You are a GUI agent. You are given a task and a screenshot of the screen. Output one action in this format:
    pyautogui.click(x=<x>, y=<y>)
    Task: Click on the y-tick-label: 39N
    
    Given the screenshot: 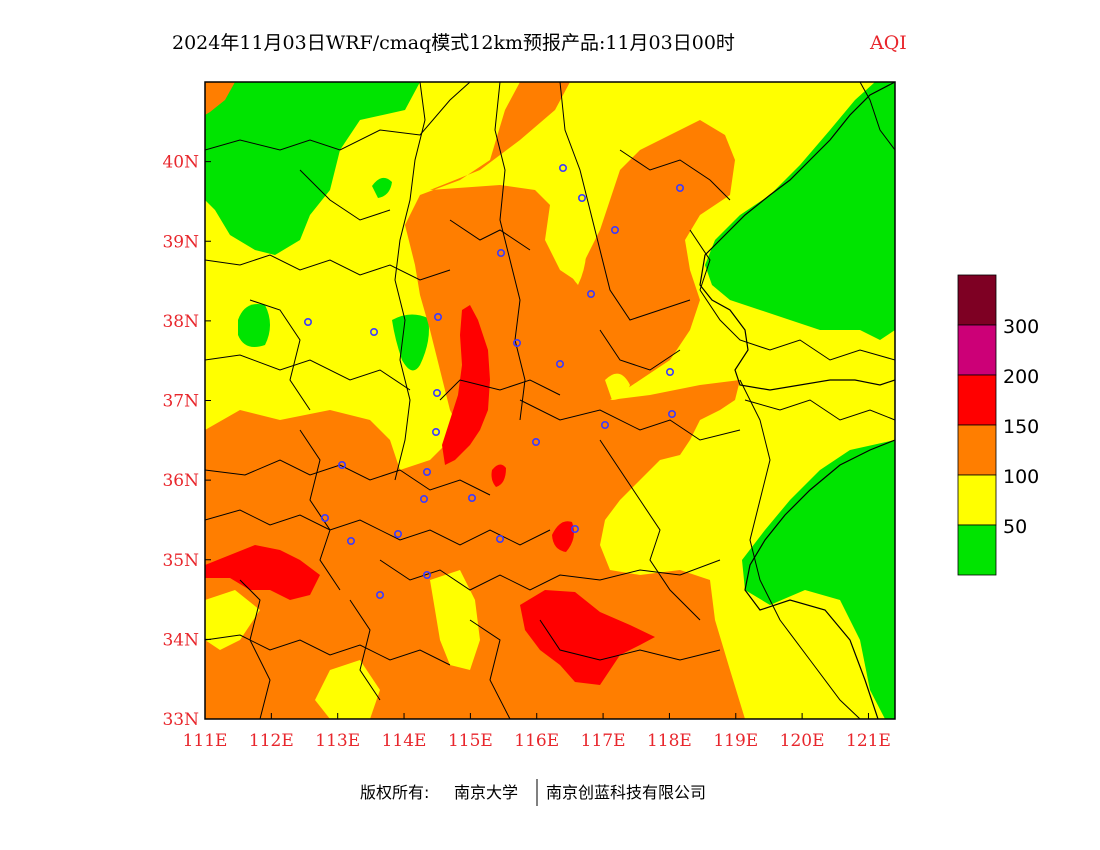 What is the action you would take?
    pyautogui.click(x=180, y=242)
    